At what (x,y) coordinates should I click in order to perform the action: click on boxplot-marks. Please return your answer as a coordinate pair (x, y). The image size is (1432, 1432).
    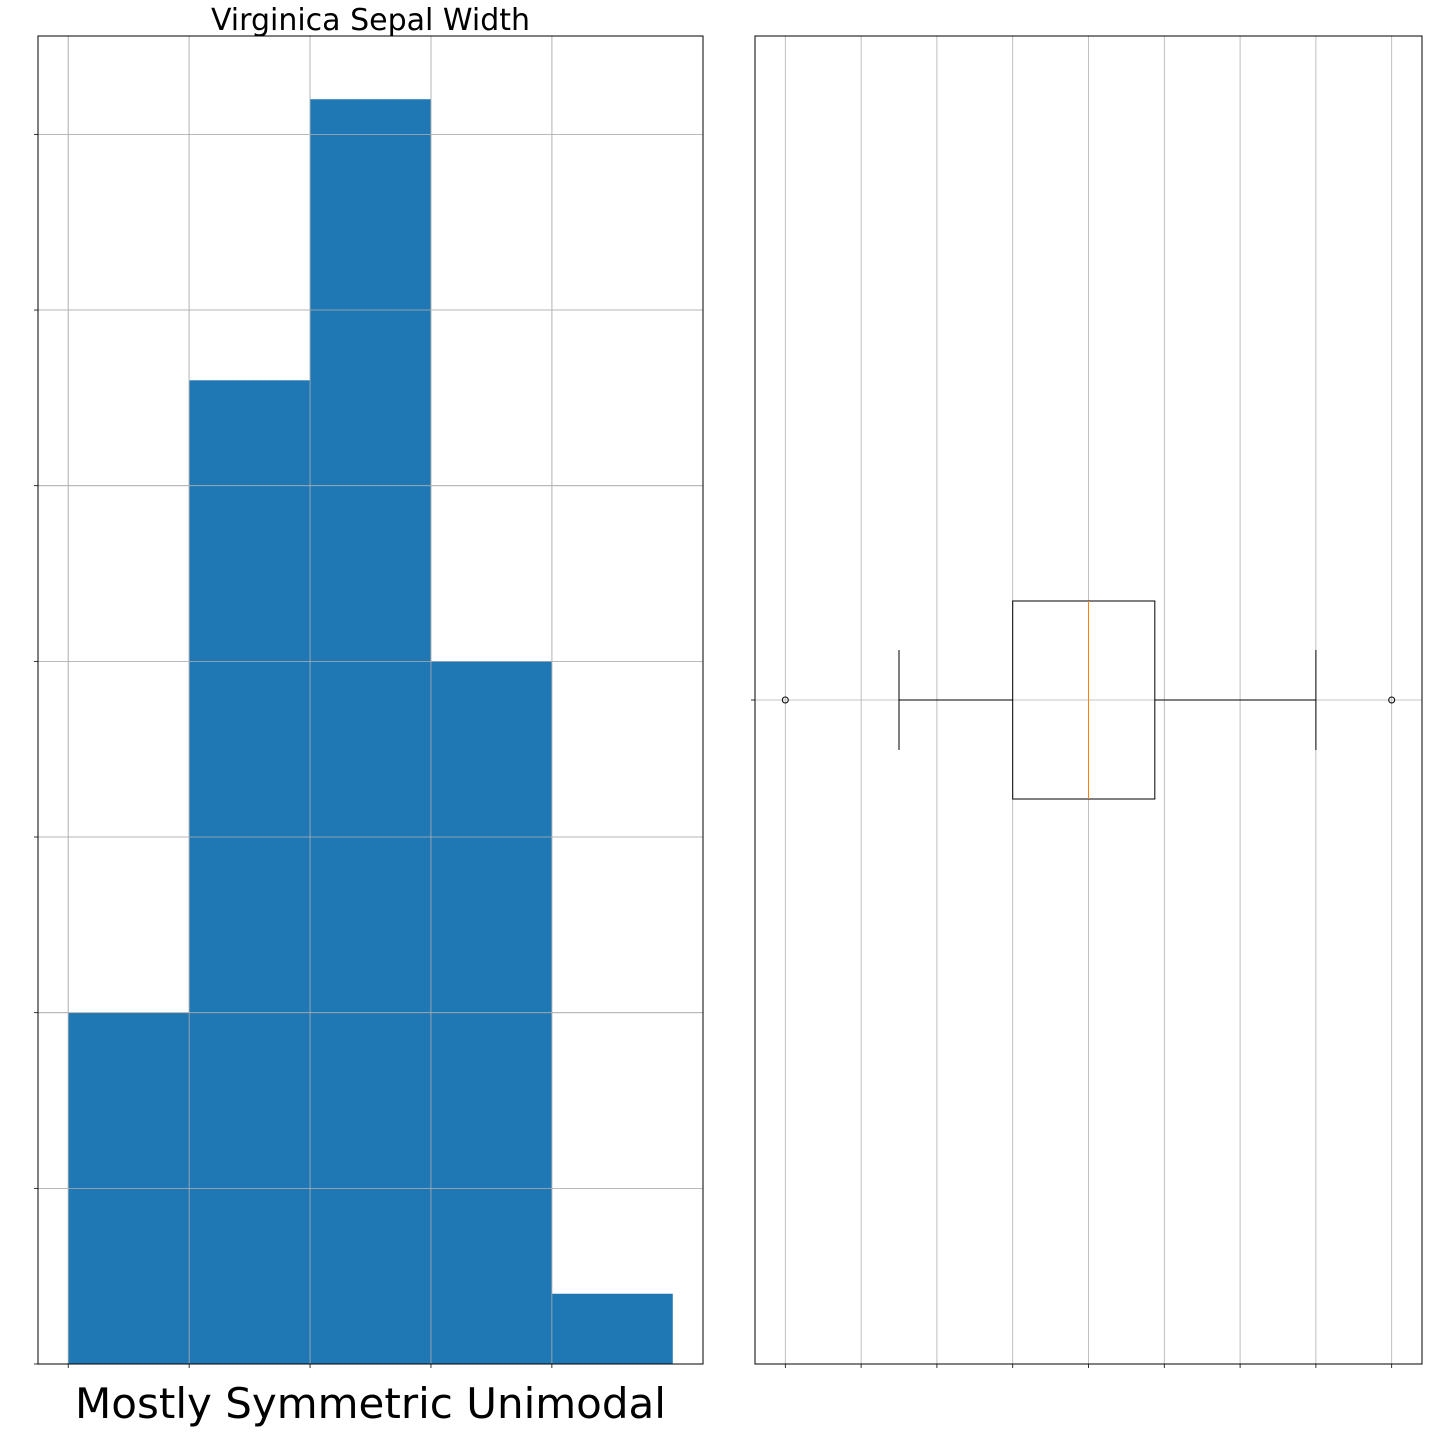
    Looking at the image, I should click on (1088, 700).